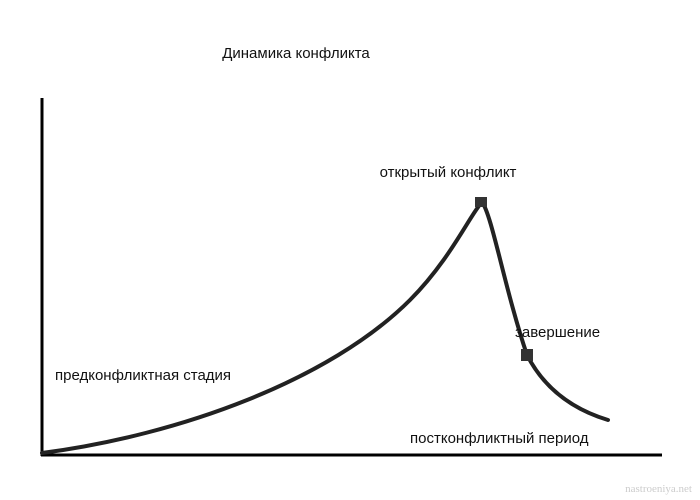 This screenshot has width=700, height=500. What do you see at coordinates (557, 332) in the screenshot?
I see `ending-label: завершение` at bounding box center [557, 332].